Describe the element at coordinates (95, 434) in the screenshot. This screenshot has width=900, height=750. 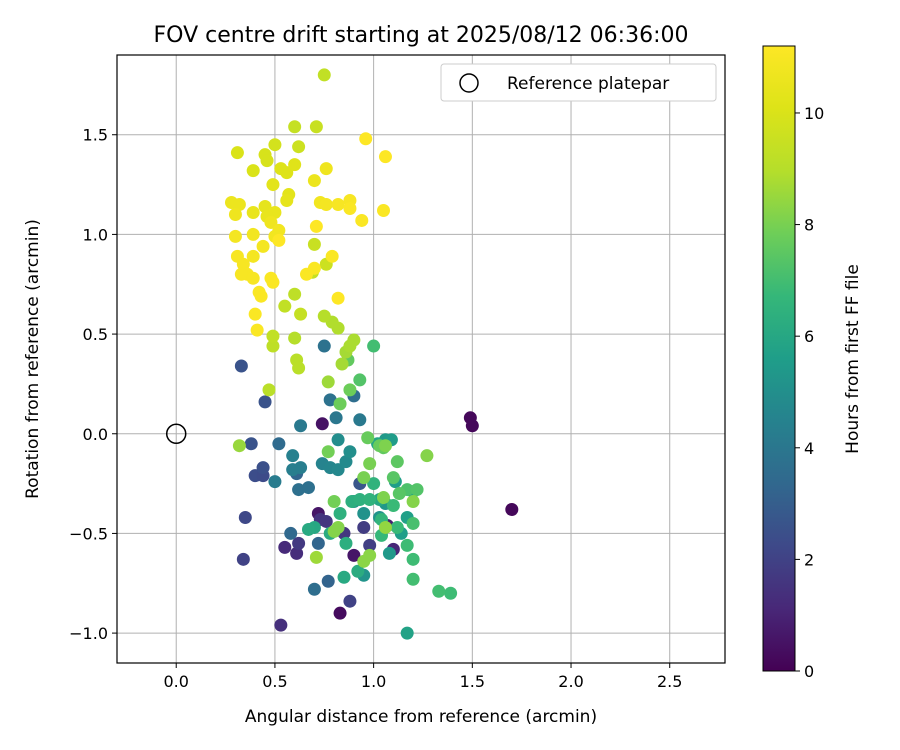
I see `y-tick-label: 0.0` at that location.